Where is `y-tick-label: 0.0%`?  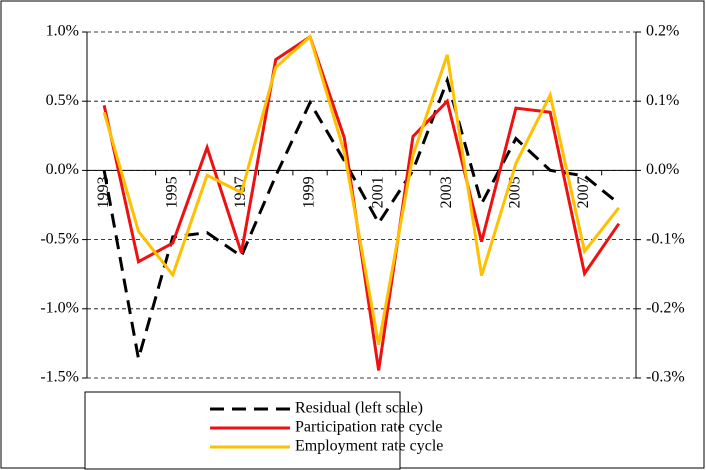
y-tick-label: 0.0% is located at coordinates (62, 169).